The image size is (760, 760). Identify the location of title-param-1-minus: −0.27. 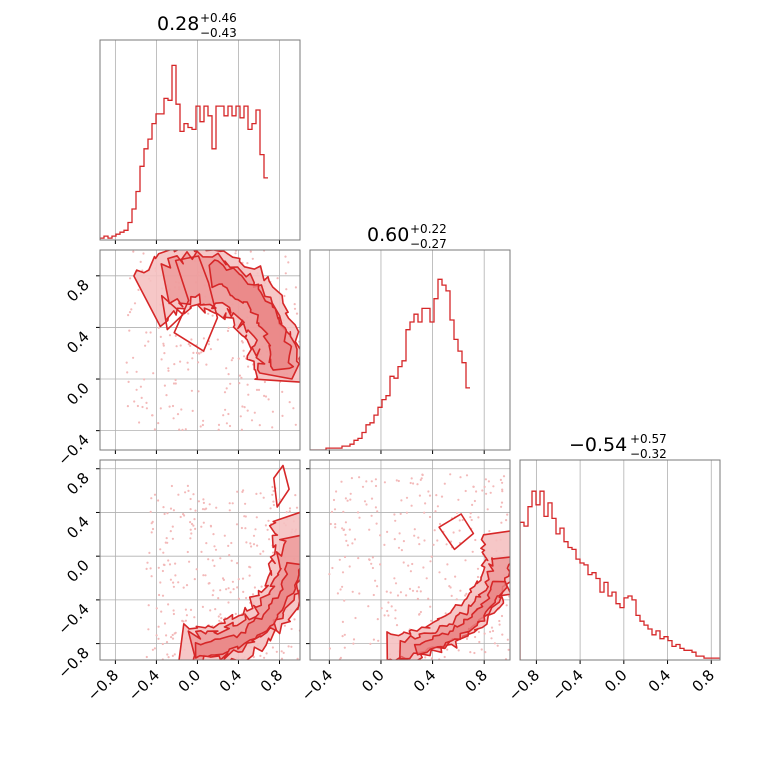
(428, 244).